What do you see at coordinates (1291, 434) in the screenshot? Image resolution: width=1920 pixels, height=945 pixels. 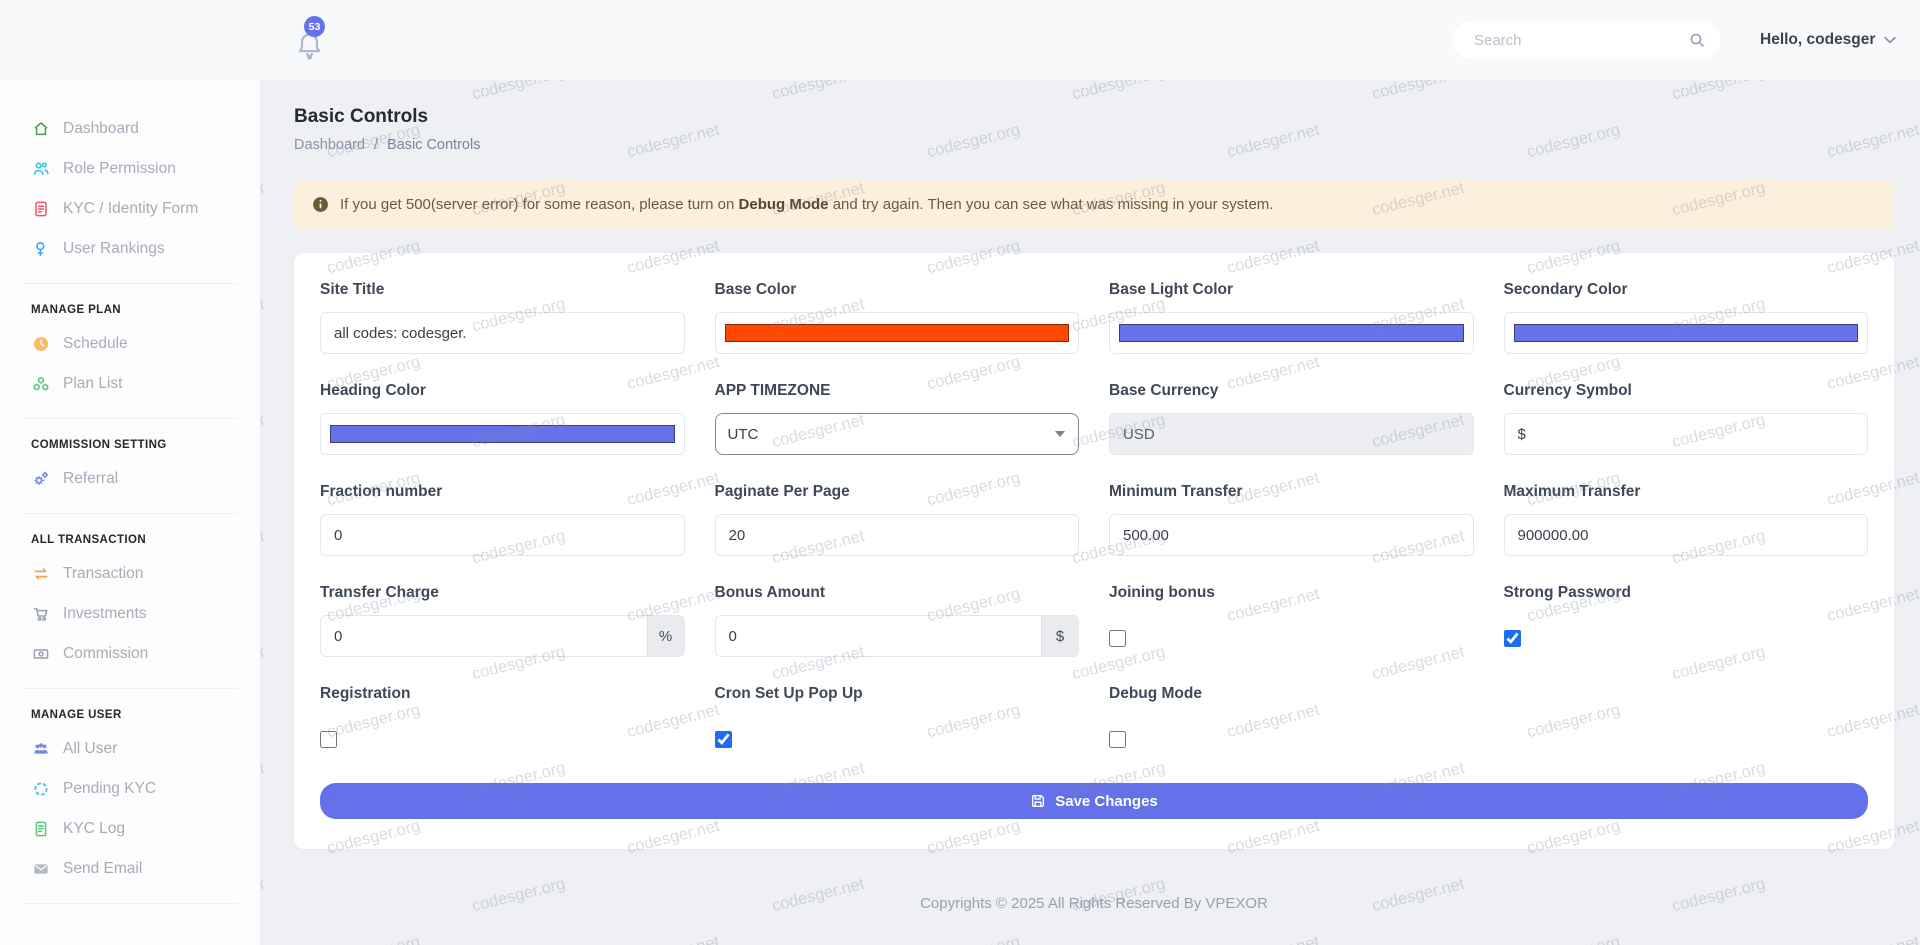 I see `base-currency-input` at bounding box center [1291, 434].